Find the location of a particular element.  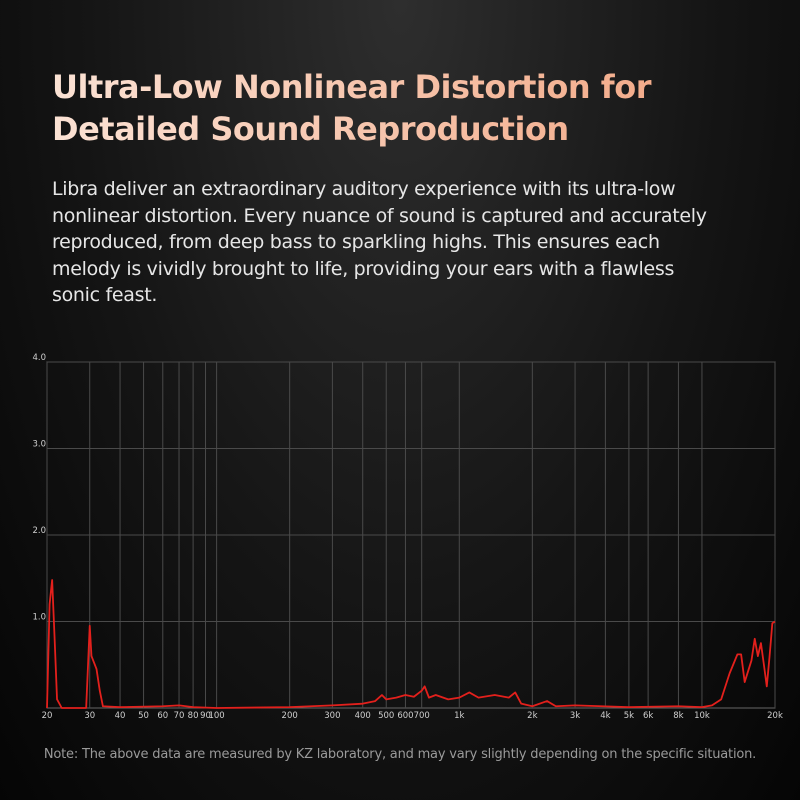

x-tick-label: 20k is located at coordinates (775, 716).